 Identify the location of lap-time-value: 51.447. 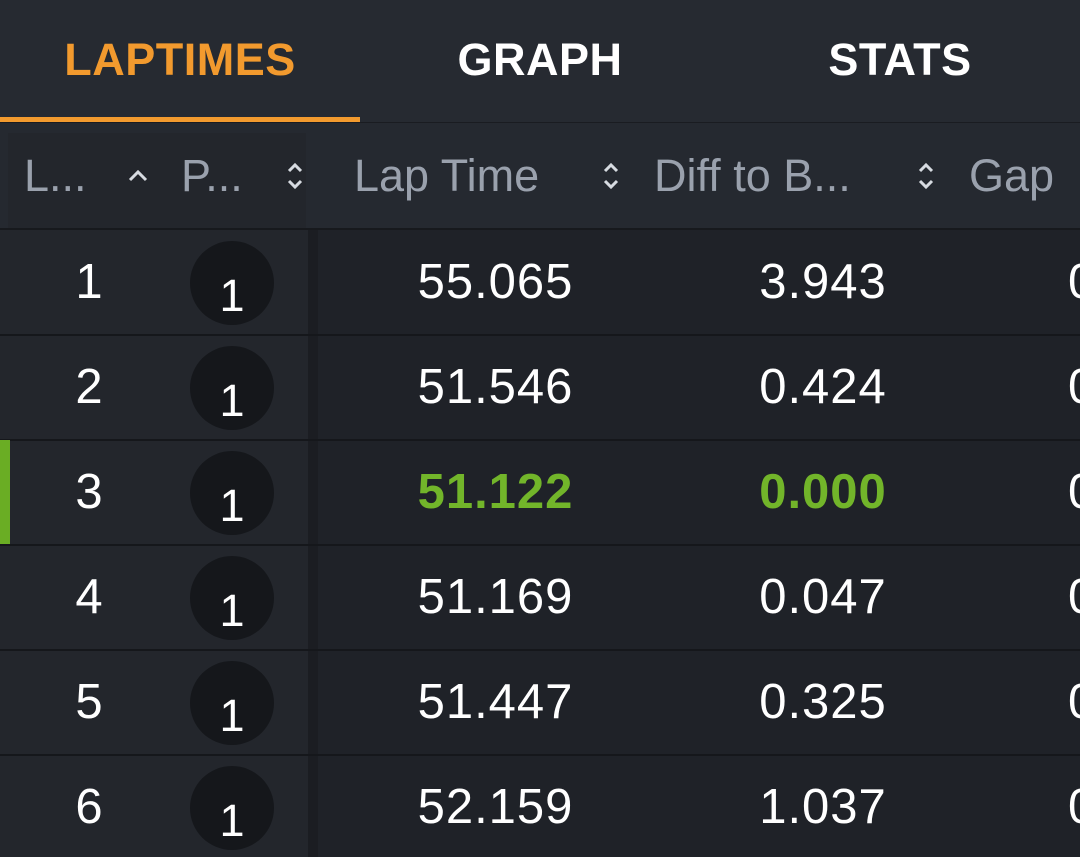
(495, 702).